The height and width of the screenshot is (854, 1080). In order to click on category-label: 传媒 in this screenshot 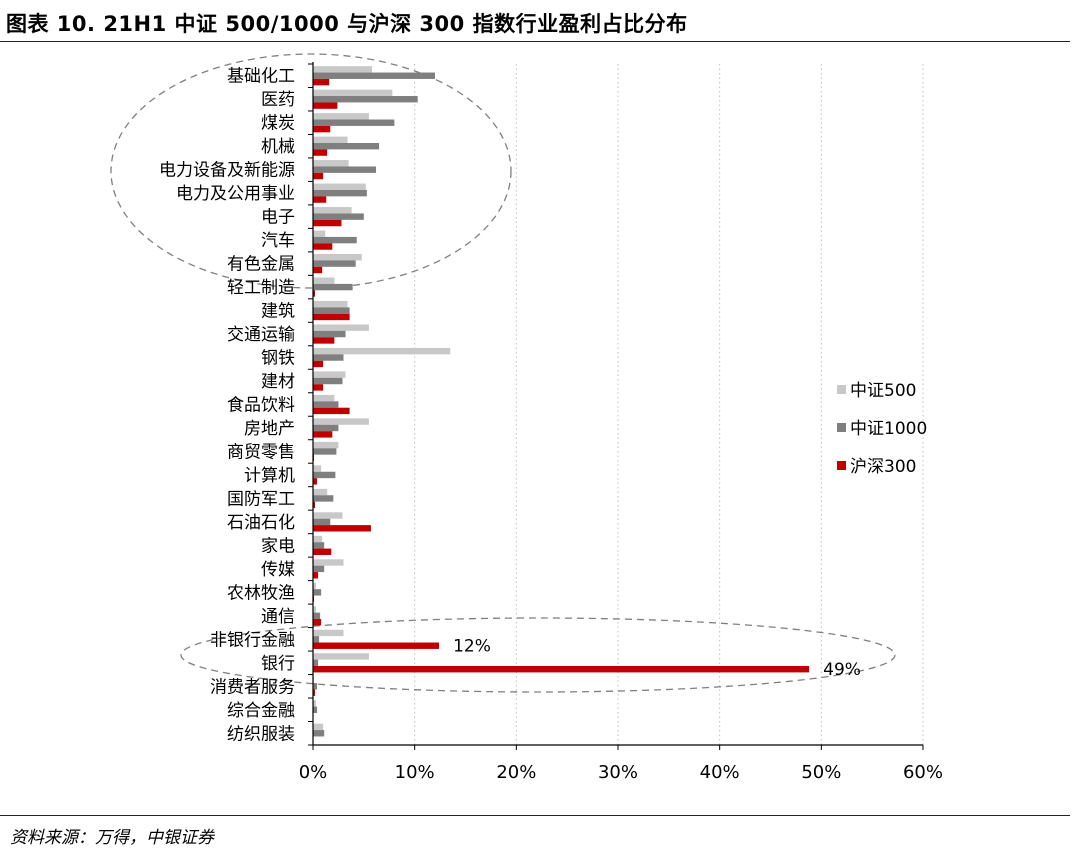, I will do `click(278, 570)`.